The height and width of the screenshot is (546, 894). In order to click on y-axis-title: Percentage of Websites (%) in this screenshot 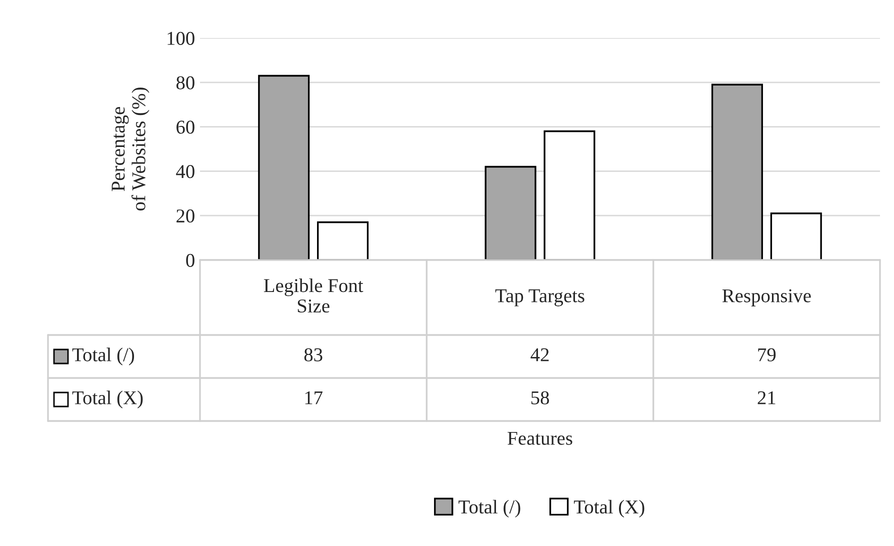, I will do `click(131, 149)`.